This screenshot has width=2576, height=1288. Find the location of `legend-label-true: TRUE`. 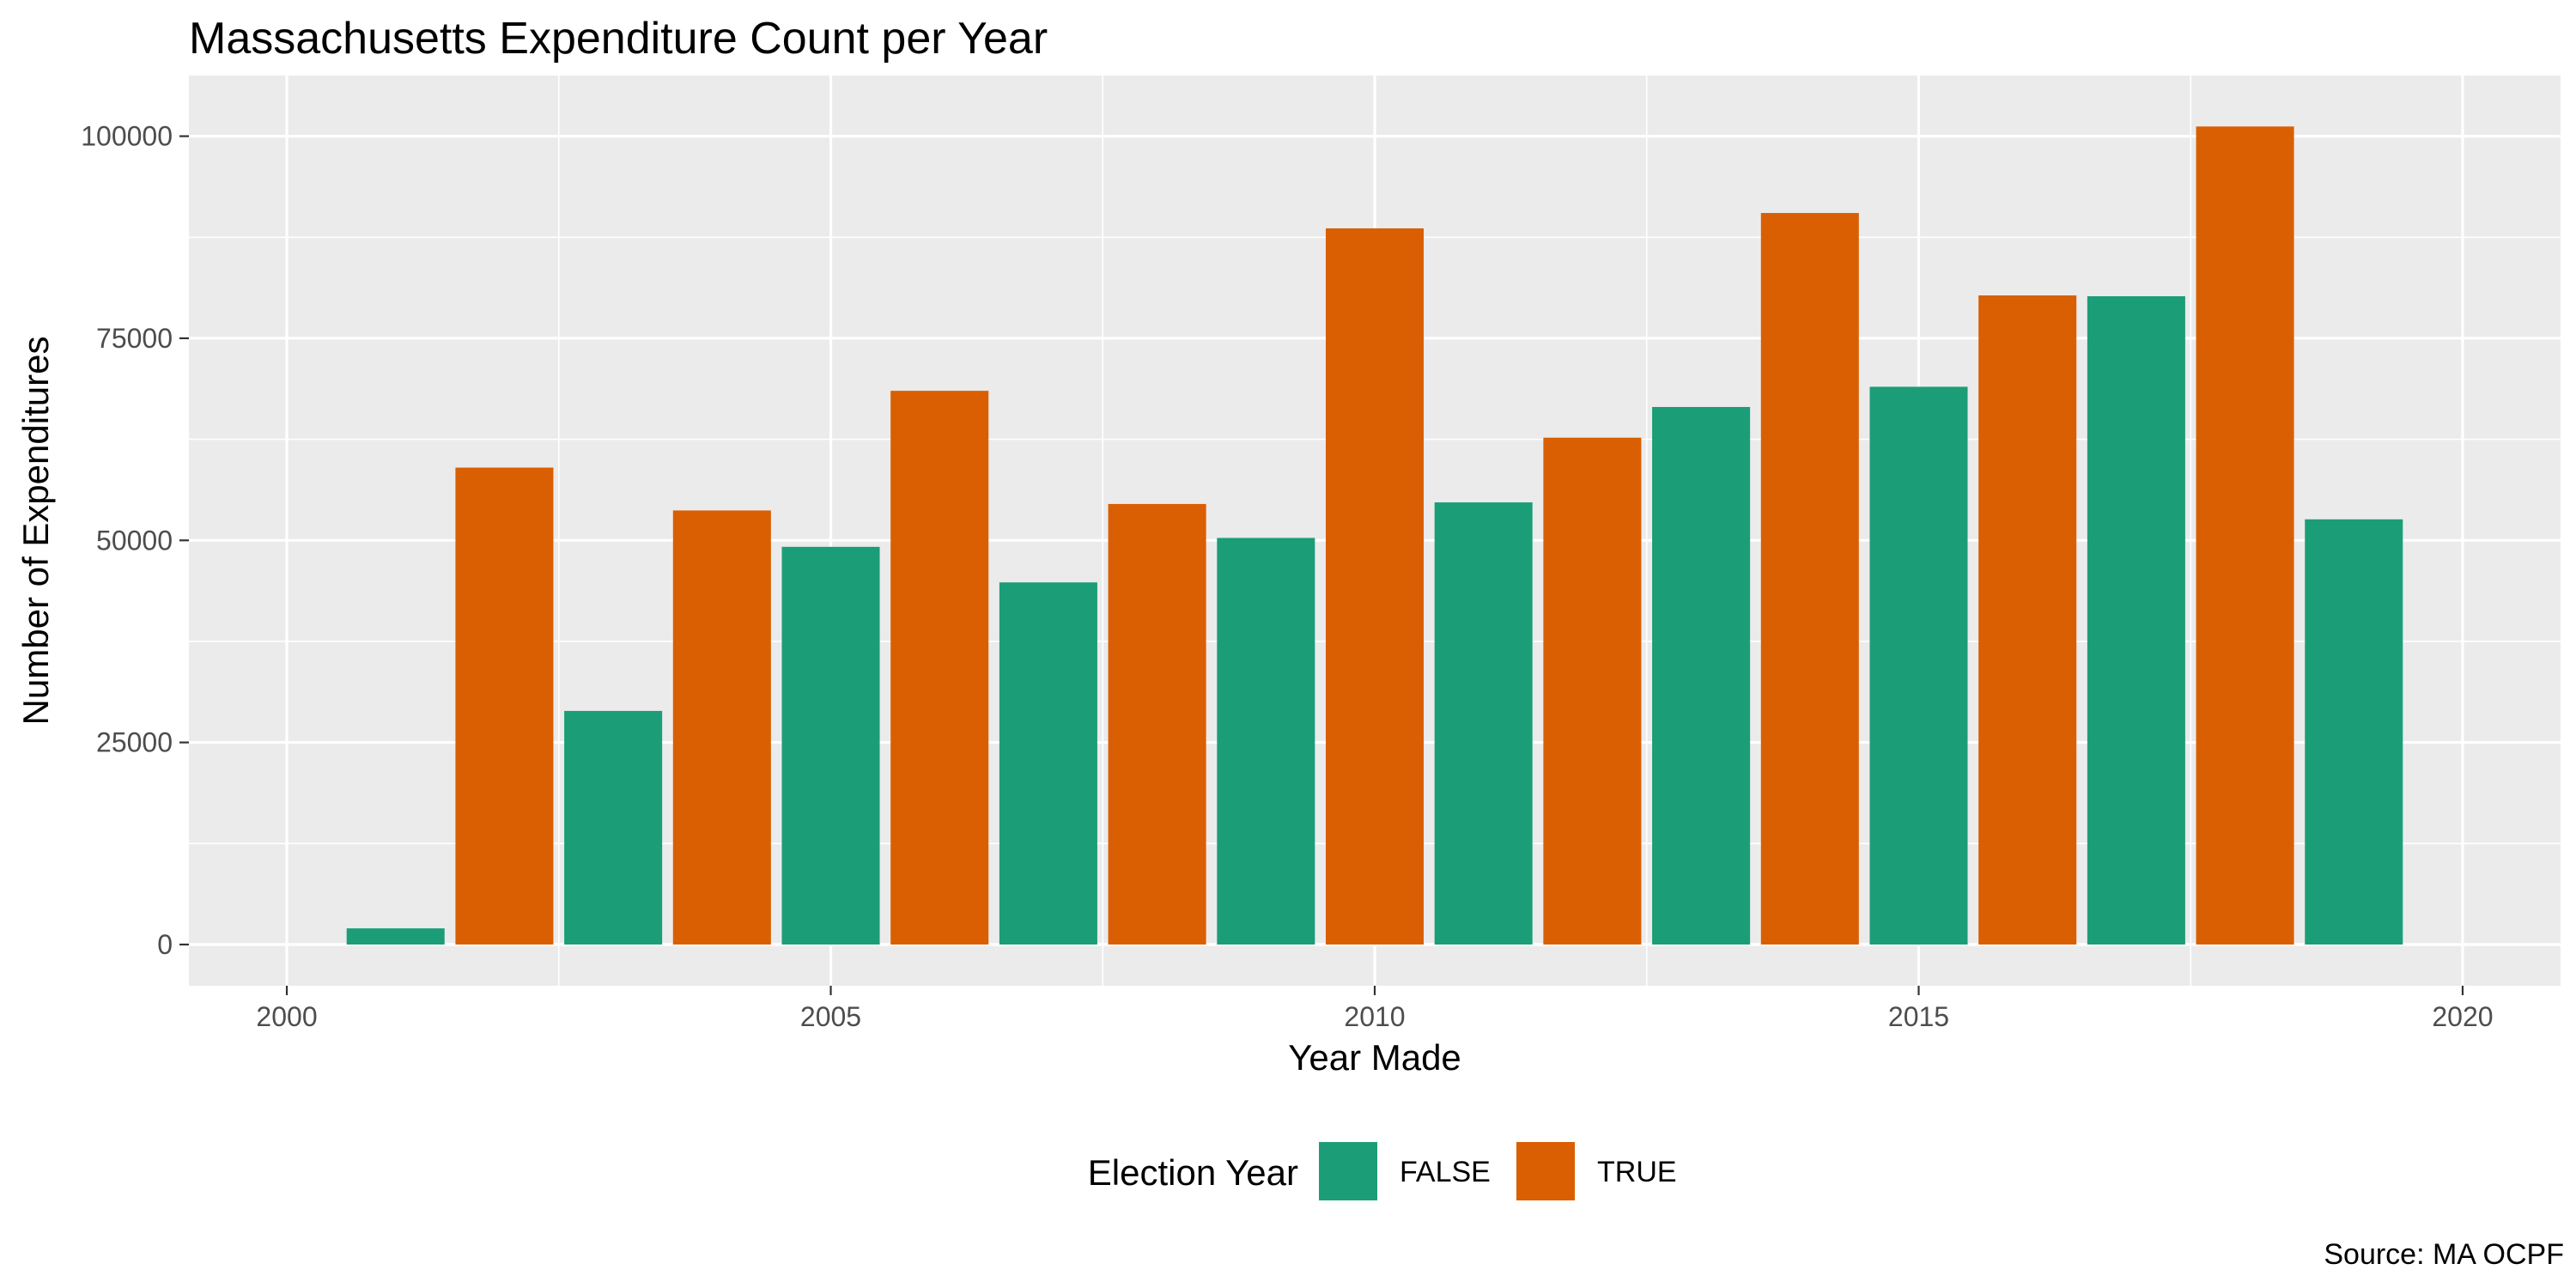

legend-label-true: TRUE is located at coordinates (1637, 1172).